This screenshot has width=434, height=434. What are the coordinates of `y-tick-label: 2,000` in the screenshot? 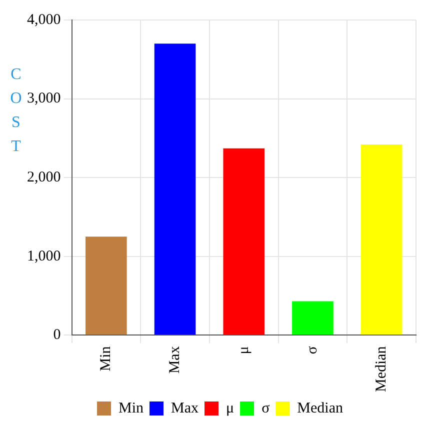 It's located at (44, 178).